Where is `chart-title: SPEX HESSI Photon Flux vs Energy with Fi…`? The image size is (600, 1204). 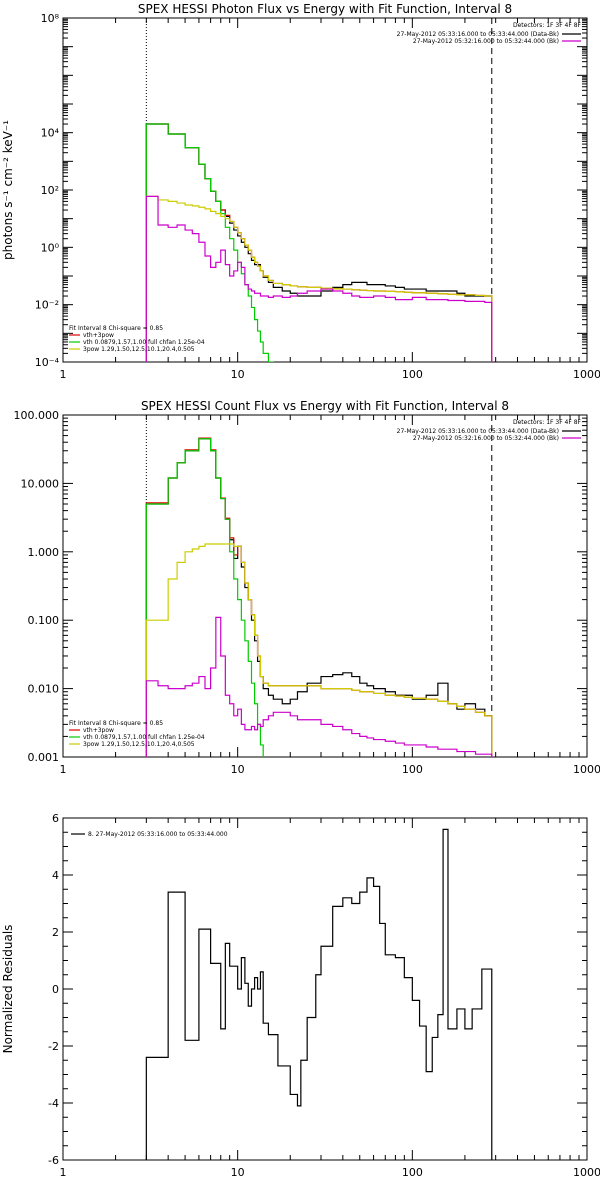
chart-title: SPEX HESSI Photon Flux vs Energy with Fi… is located at coordinates (325, 9).